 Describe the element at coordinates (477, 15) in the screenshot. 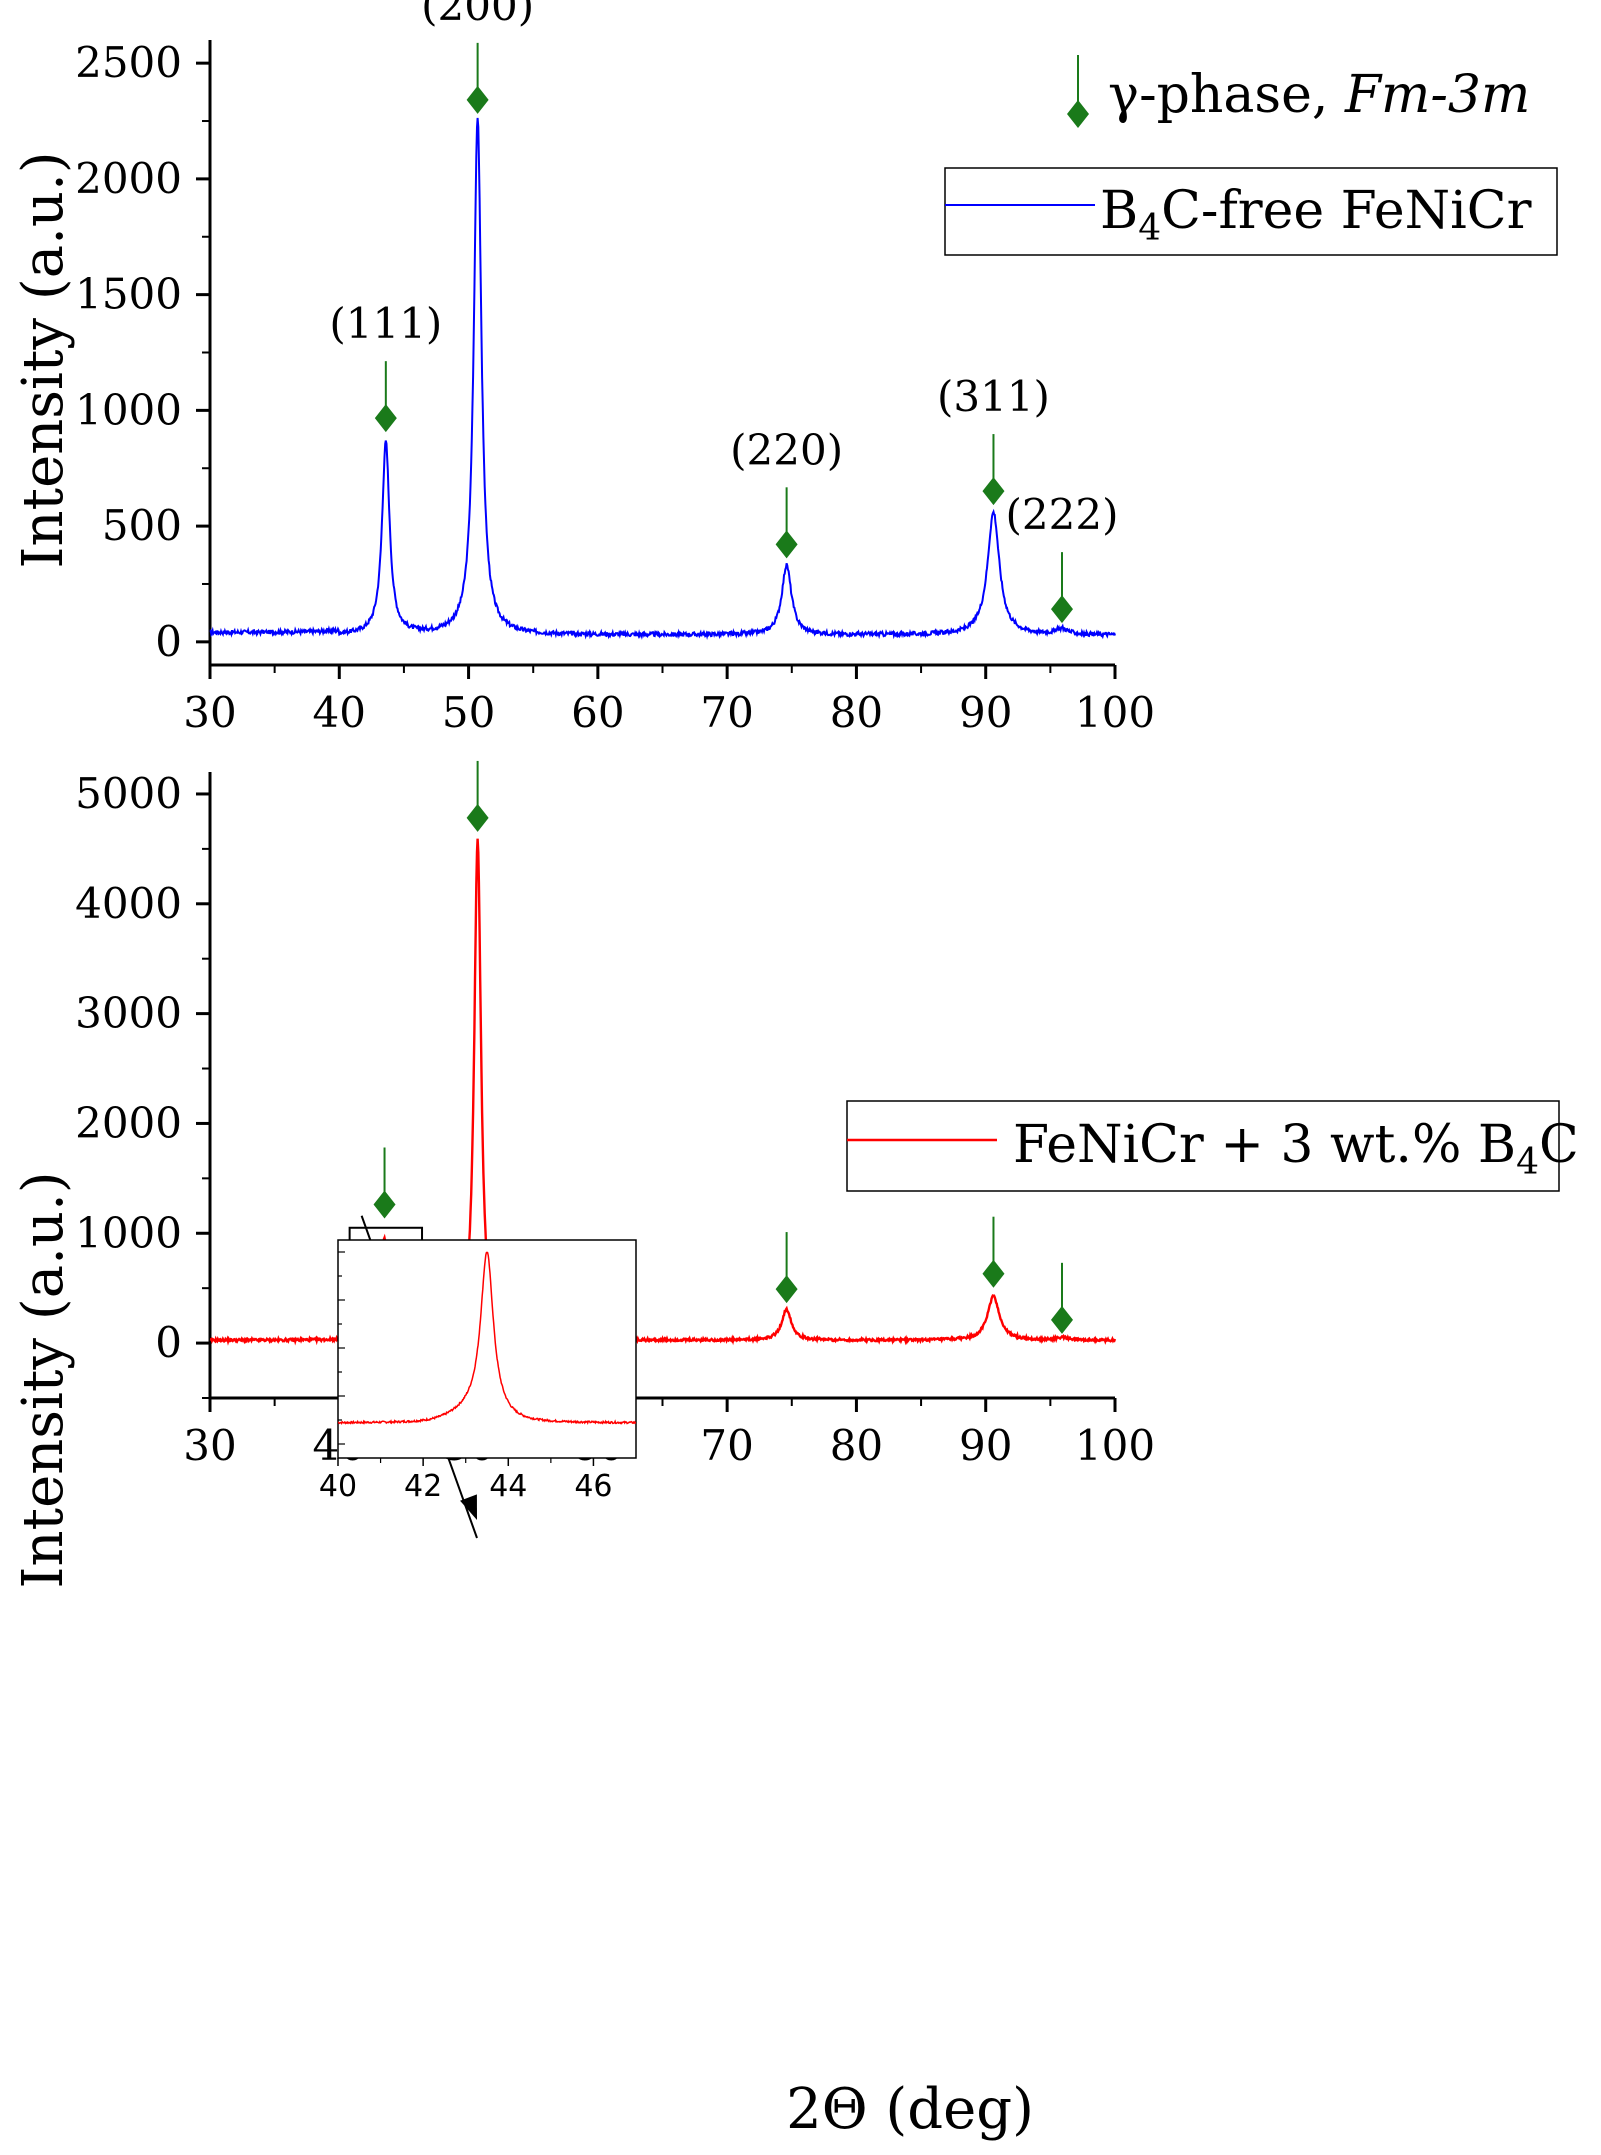

I see `miller-index-label: (200)` at that location.